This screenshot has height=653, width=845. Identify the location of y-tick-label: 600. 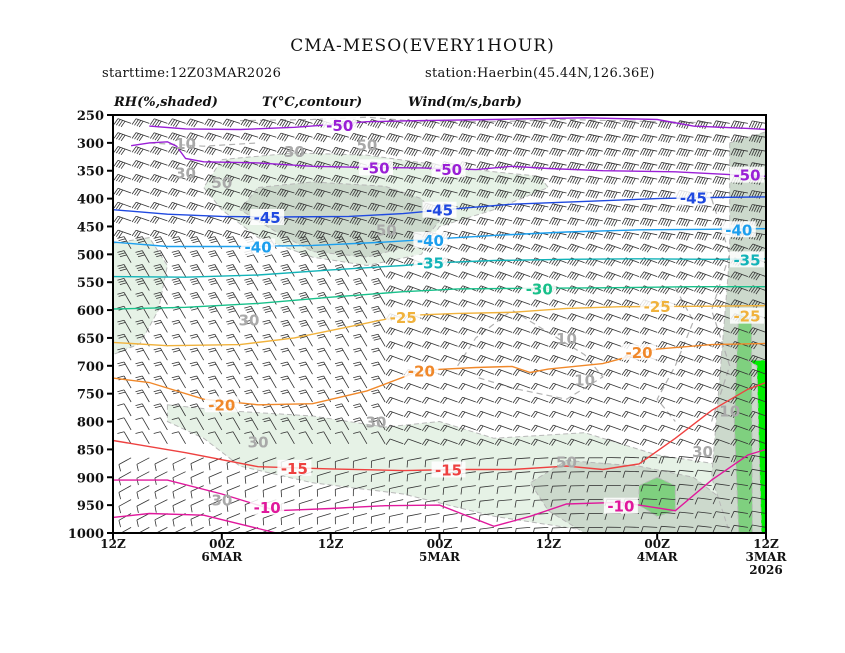
(90, 311).